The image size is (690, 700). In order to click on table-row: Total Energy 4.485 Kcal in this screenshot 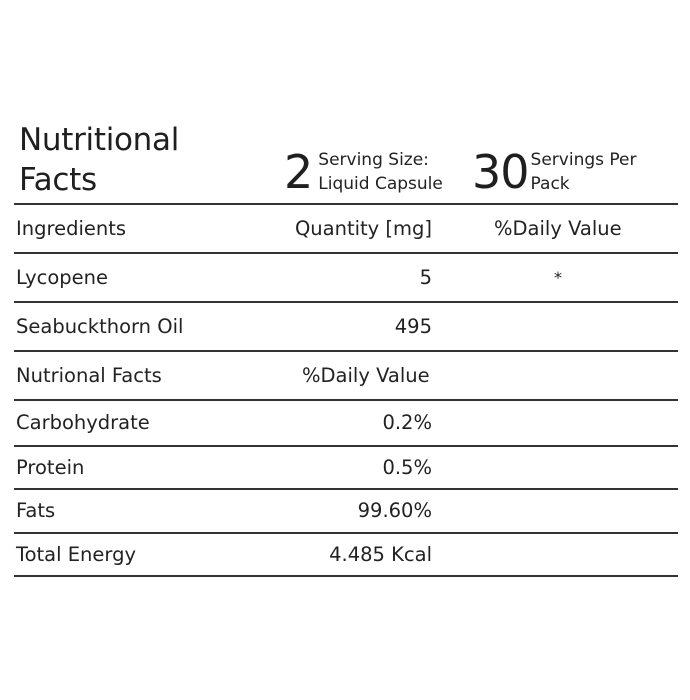, I will do `click(346, 554)`.